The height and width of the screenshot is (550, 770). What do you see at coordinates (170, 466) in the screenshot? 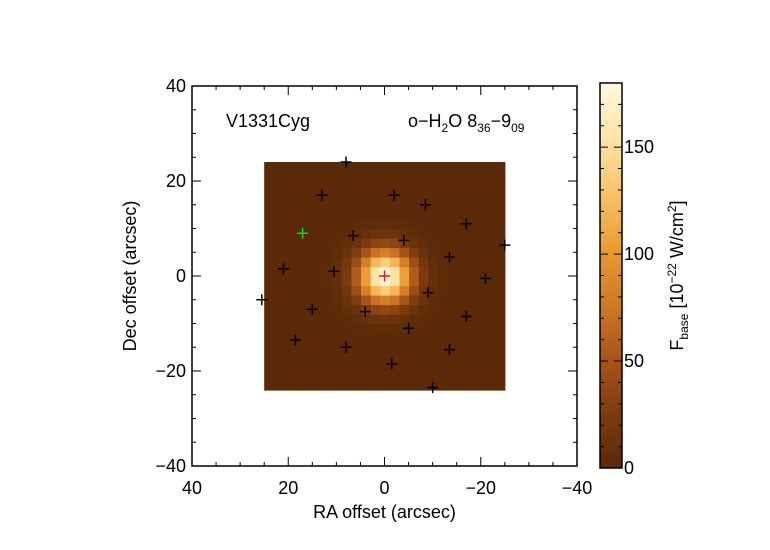
I see `y-tick-label: −40` at bounding box center [170, 466].